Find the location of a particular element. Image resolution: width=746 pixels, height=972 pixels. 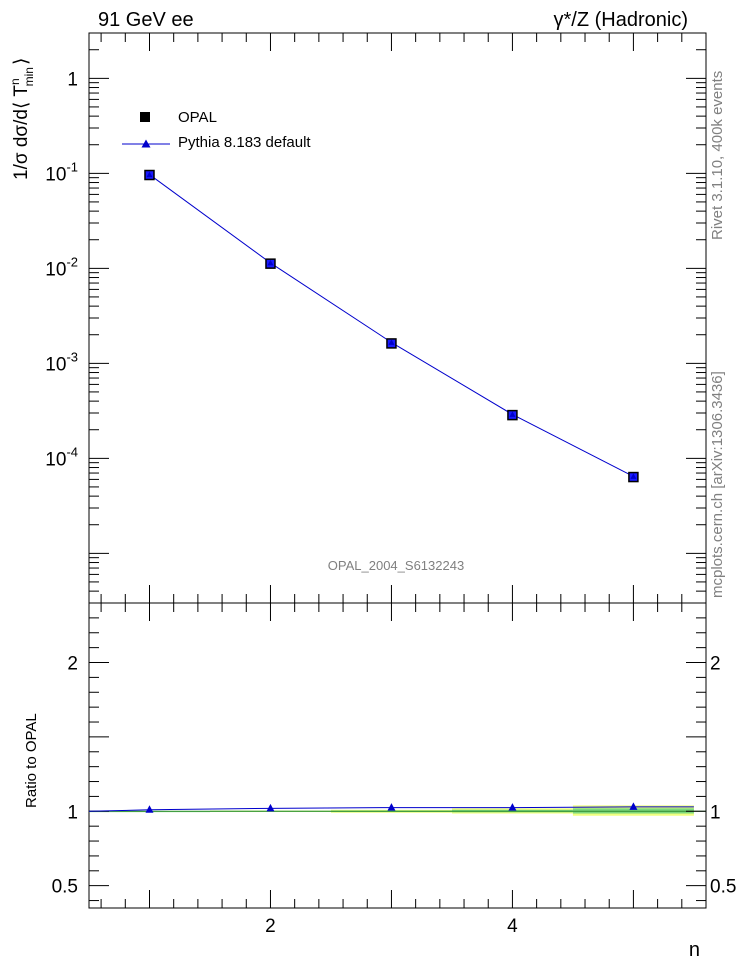

rivet-label: Rivet 3.1.10, 400k events is located at coordinates (717, 155).